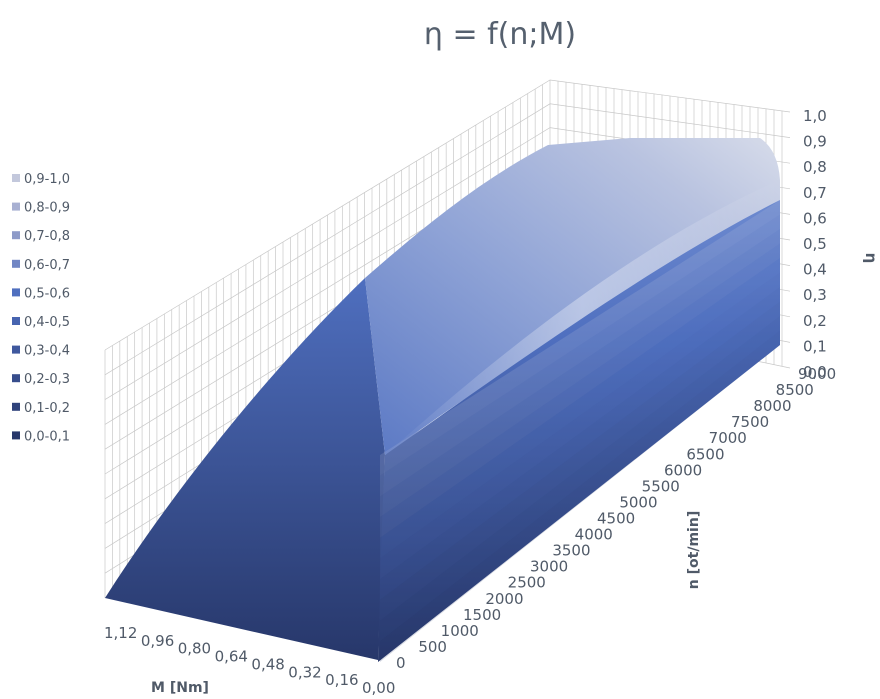 Image resolution: width=880 pixels, height=699 pixels. I want to click on legend-label: 0,4-0,5, so click(47, 322).